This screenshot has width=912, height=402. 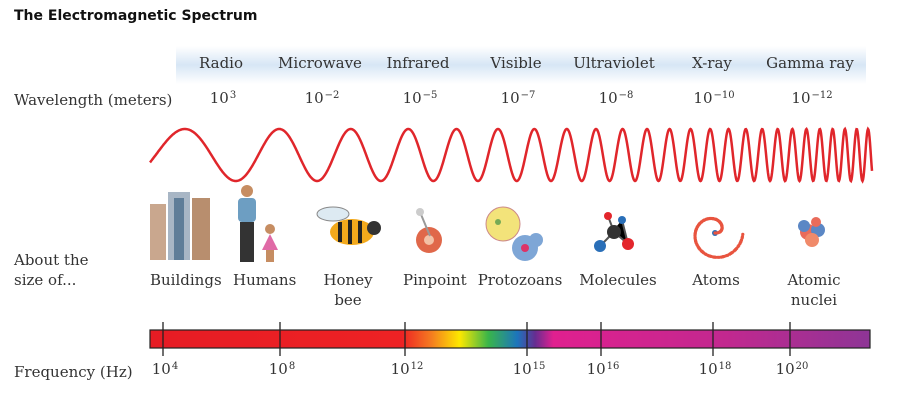 What do you see at coordinates (712, 63) in the screenshot?
I see `band-name: X-ray` at bounding box center [712, 63].